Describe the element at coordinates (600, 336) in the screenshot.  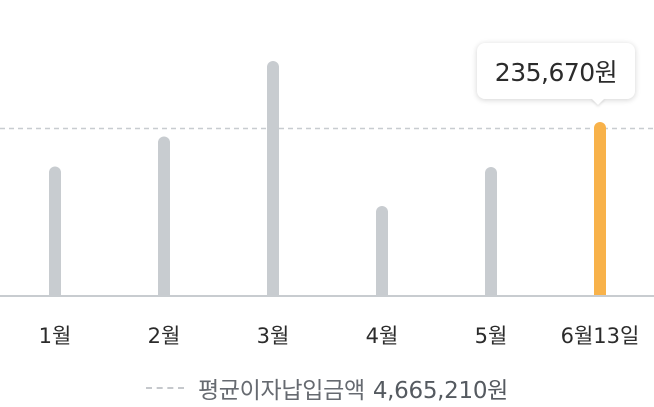
I see `x-tick-label: 6월13일` at that location.